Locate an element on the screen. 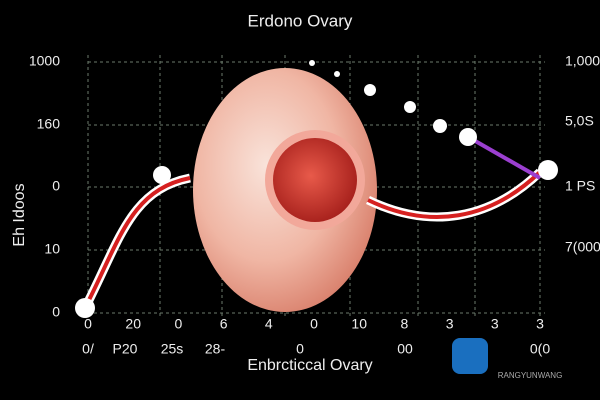  title: Erdono Ovary is located at coordinates (300, 20).